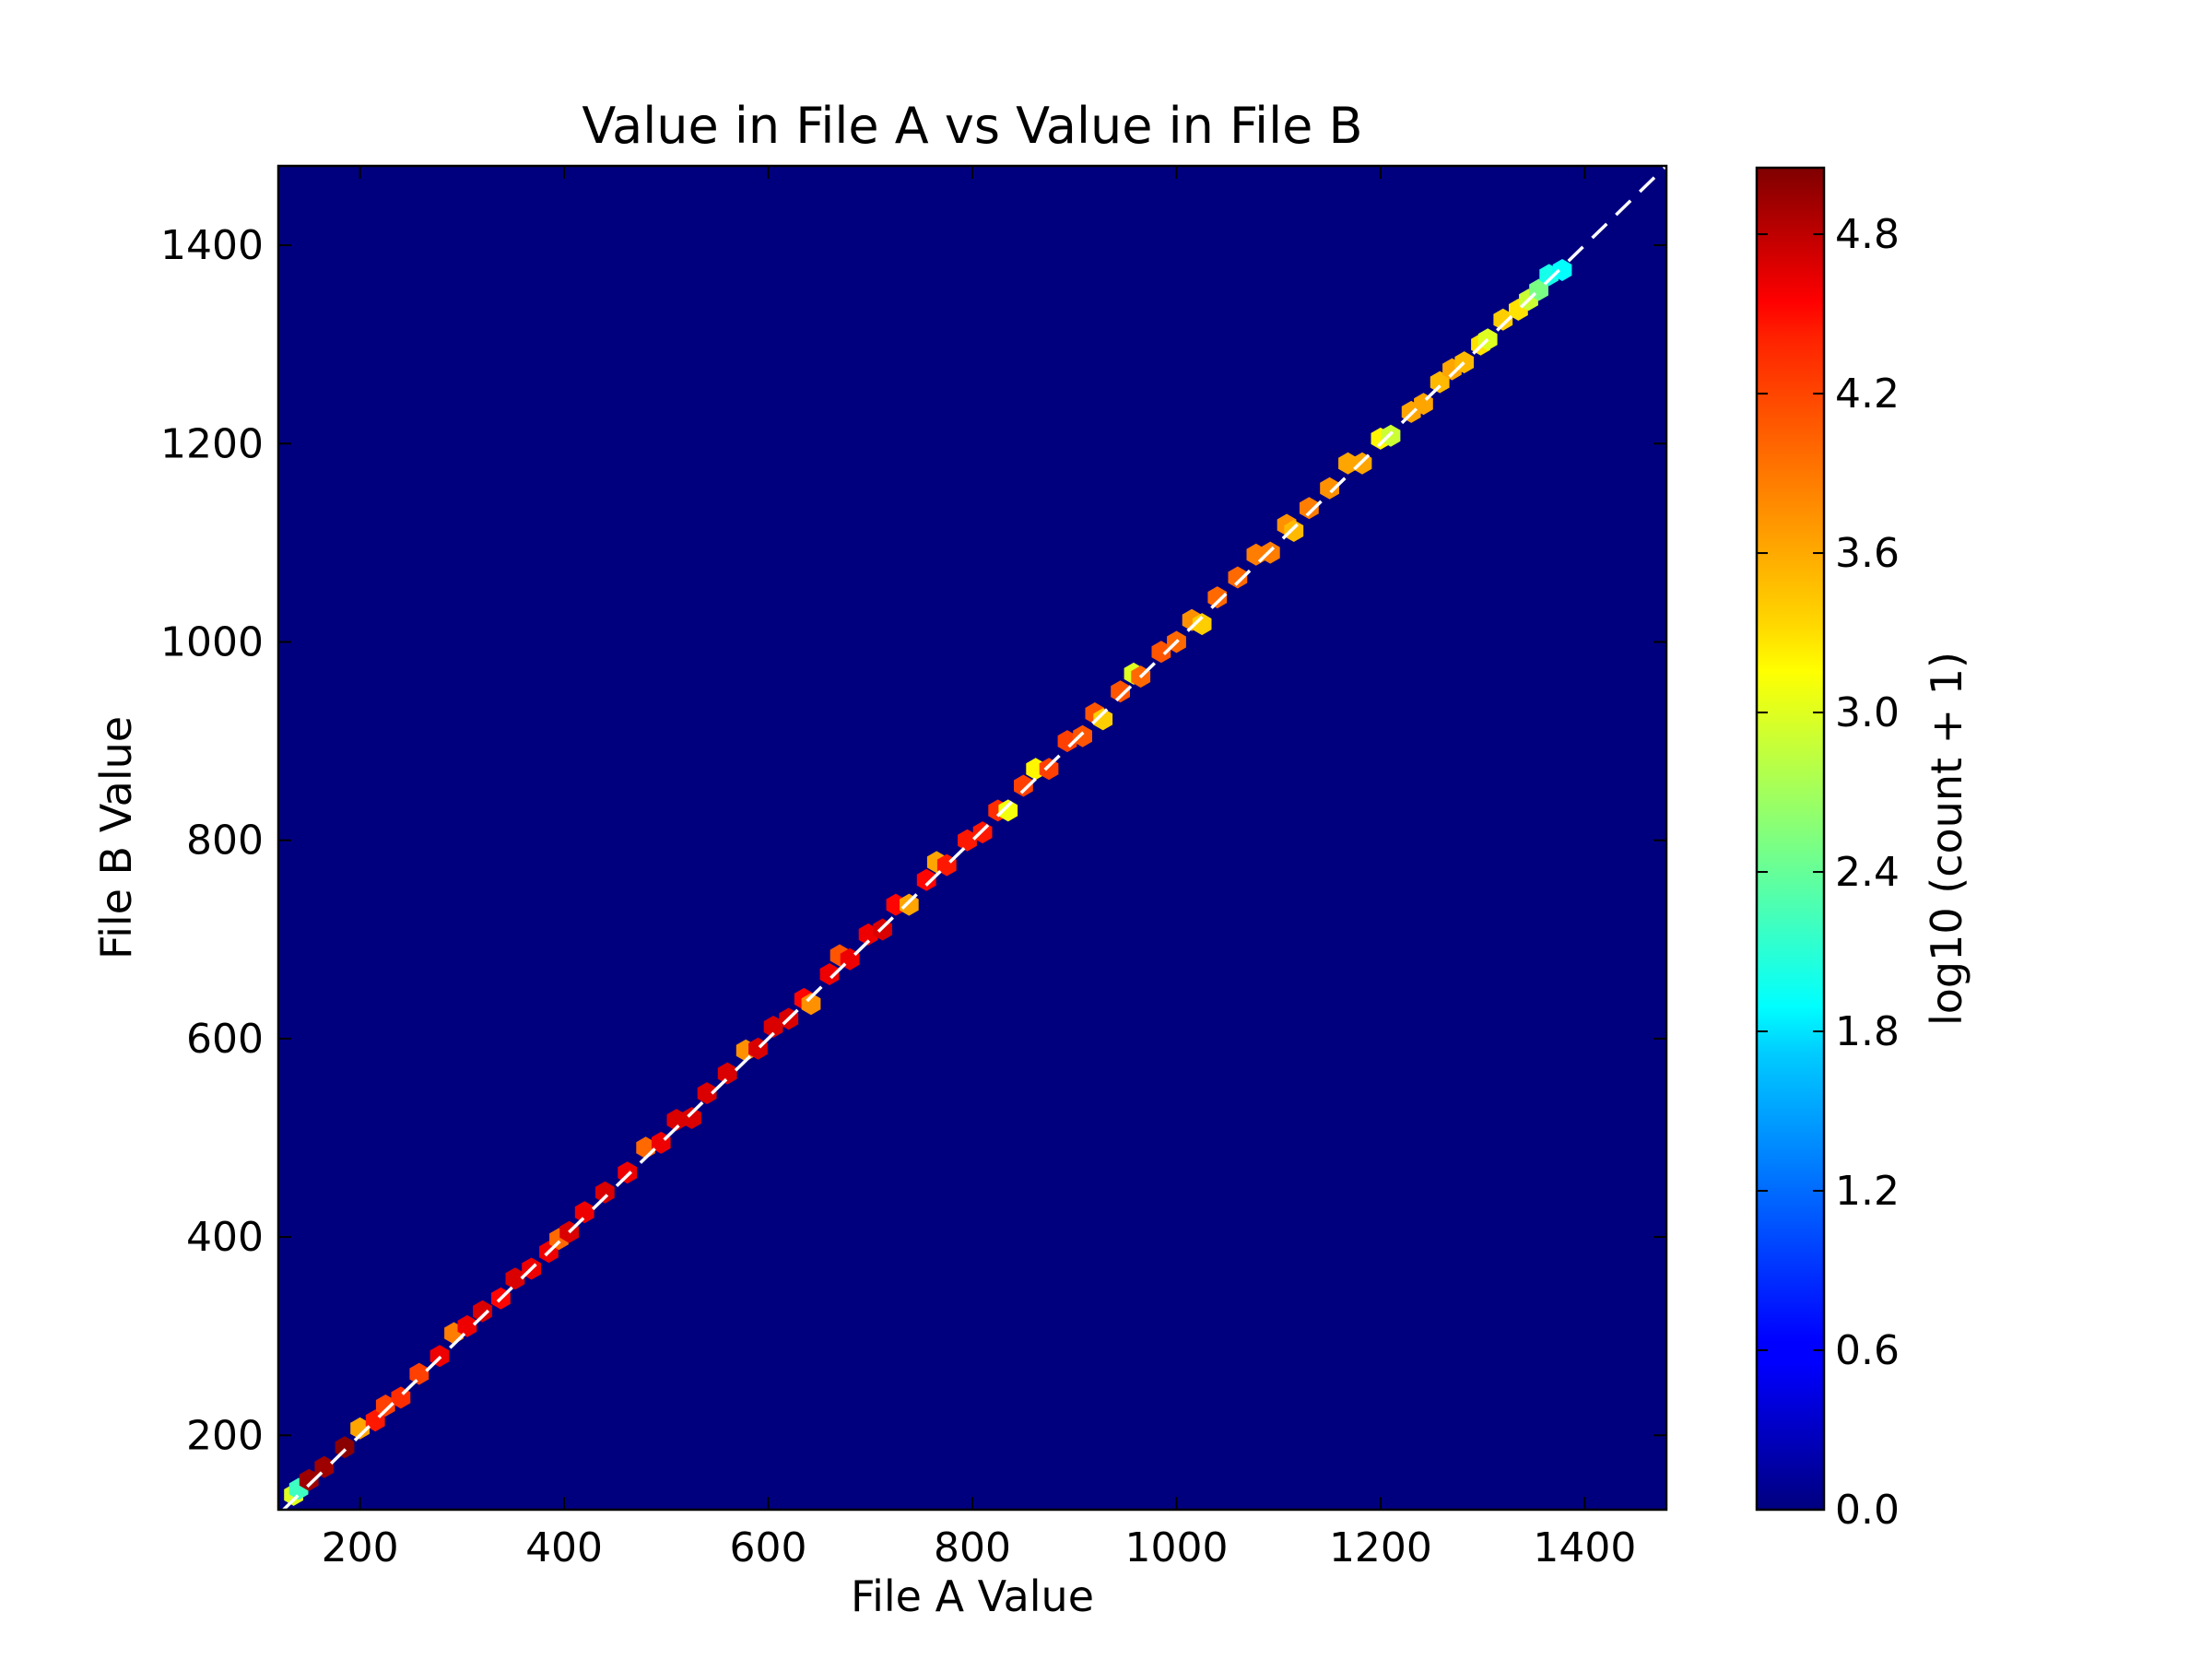 The width and height of the screenshot is (2212, 1659). What do you see at coordinates (116, 837) in the screenshot?
I see `y-axis-label: File B Value` at bounding box center [116, 837].